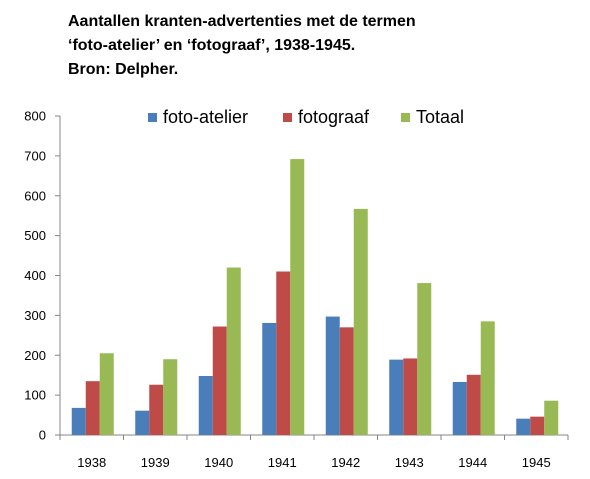  Describe the element at coordinates (35, 195) in the screenshot. I see `y-tick-label: 600` at that location.